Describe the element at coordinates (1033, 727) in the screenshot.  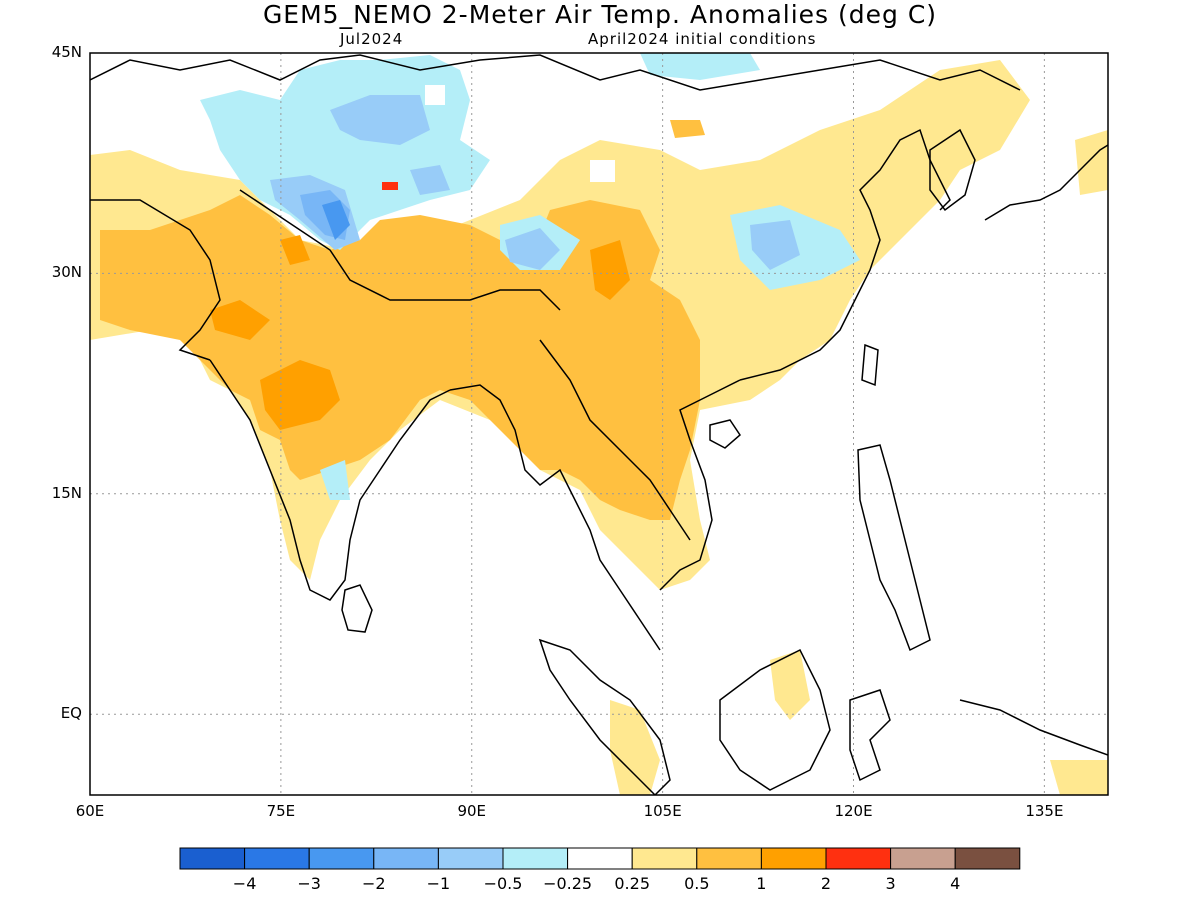
I see `new-guinea-outline` at that location.